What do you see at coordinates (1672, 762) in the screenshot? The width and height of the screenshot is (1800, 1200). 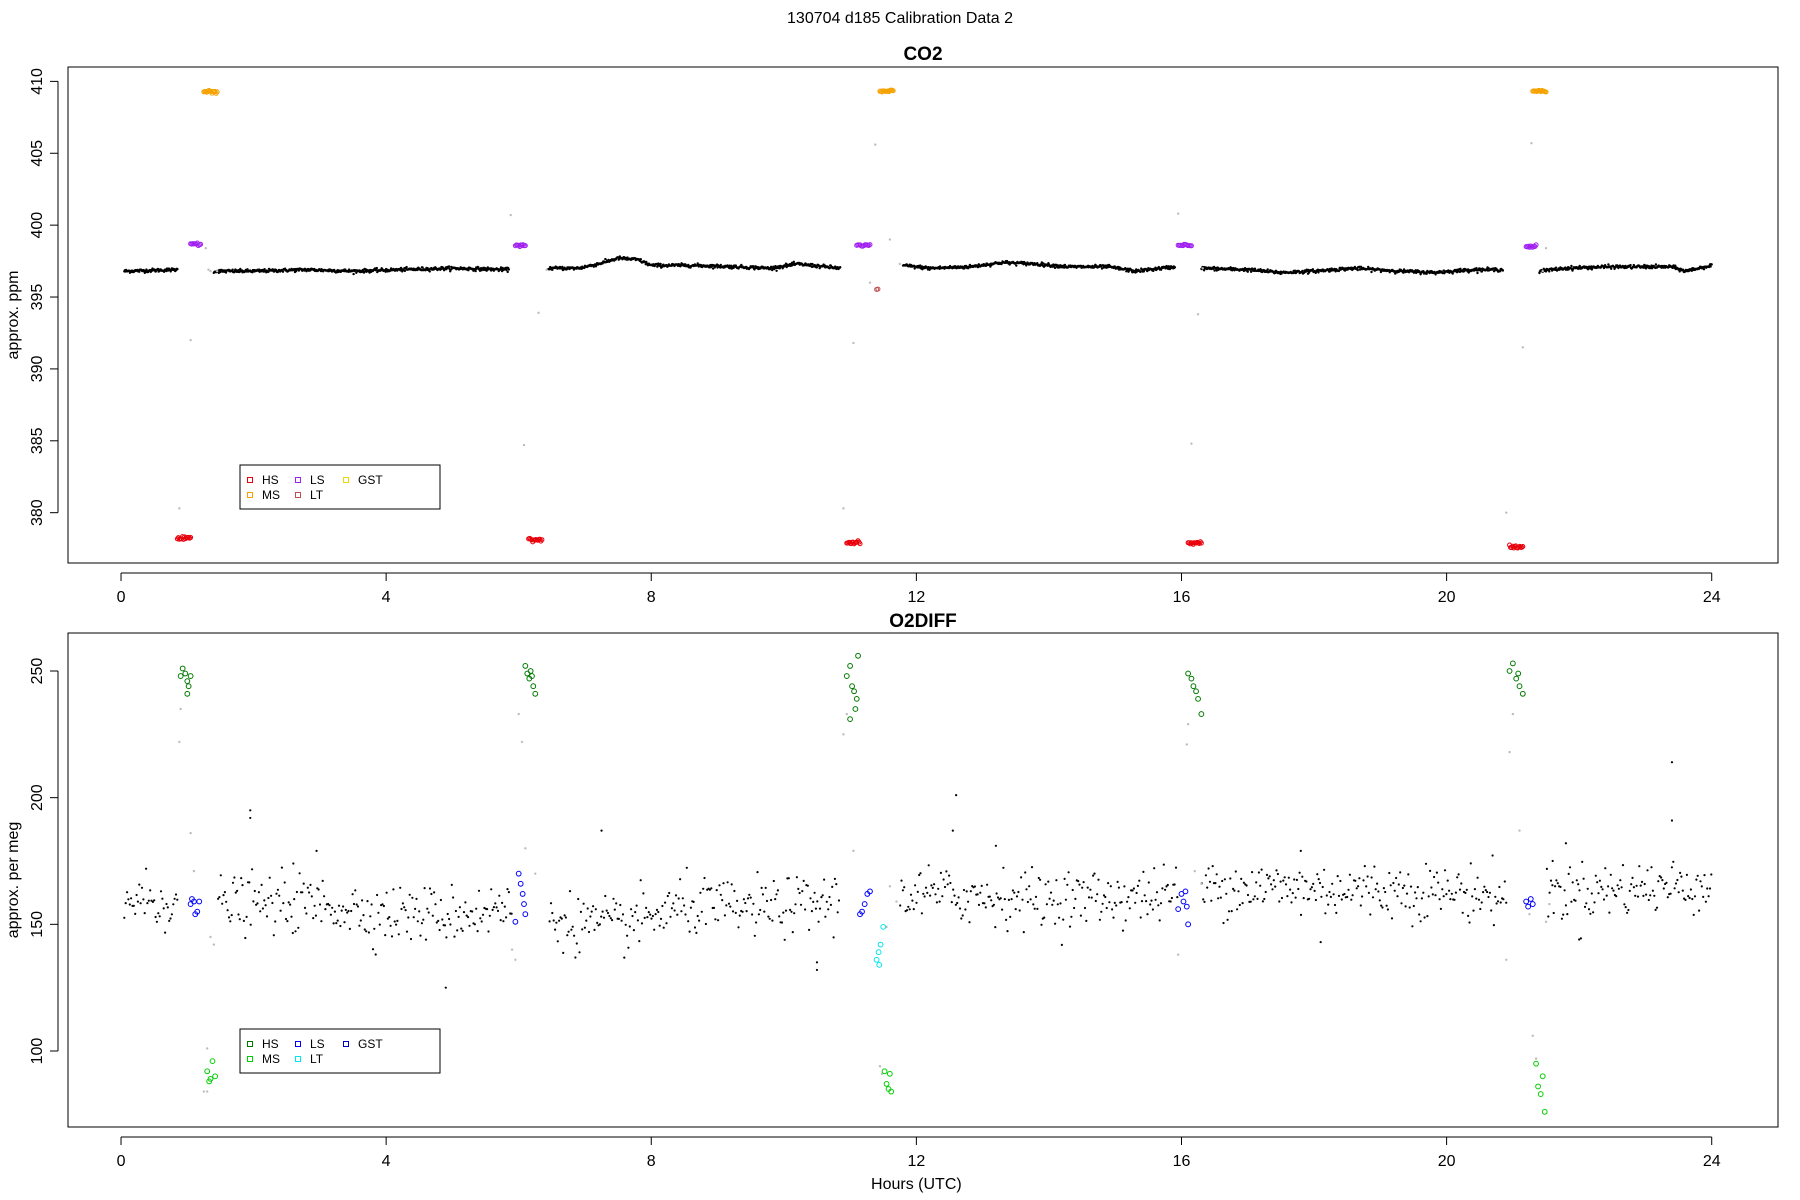 I see `ambient-outlier-point` at bounding box center [1672, 762].